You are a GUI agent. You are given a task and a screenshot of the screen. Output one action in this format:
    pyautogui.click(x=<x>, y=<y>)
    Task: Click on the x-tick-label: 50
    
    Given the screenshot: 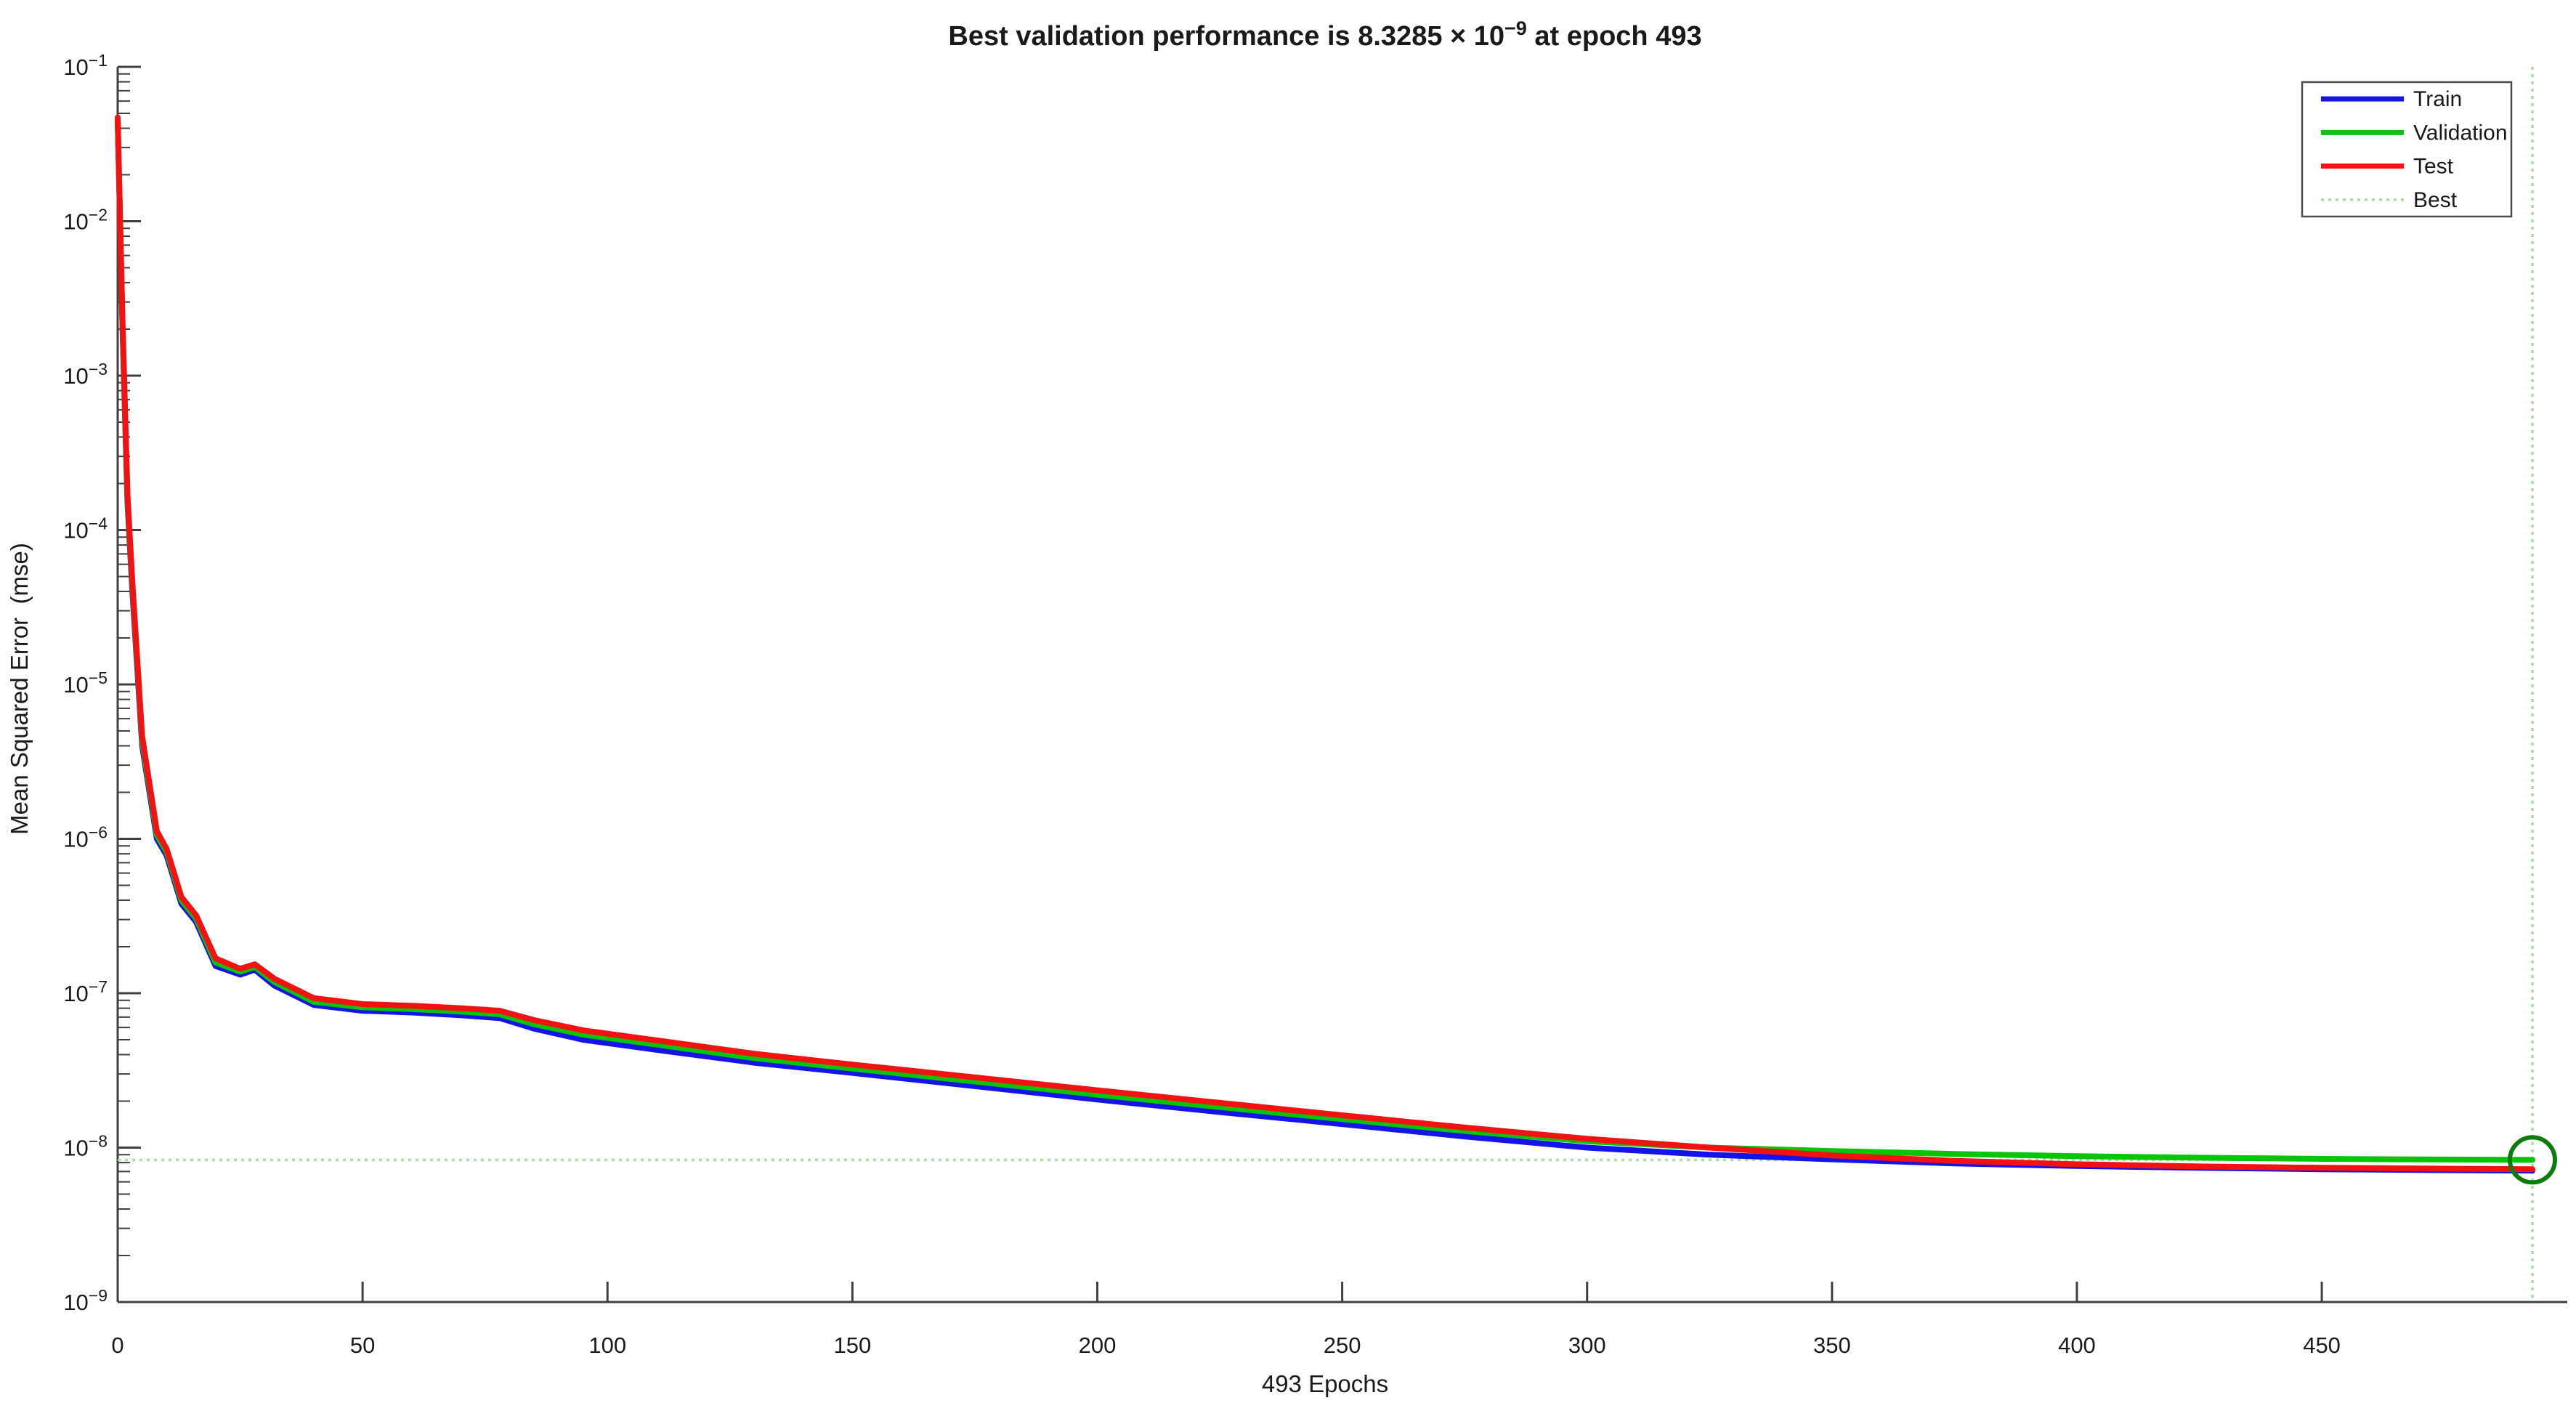 What is the action you would take?
    pyautogui.click(x=362, y=1345)
    